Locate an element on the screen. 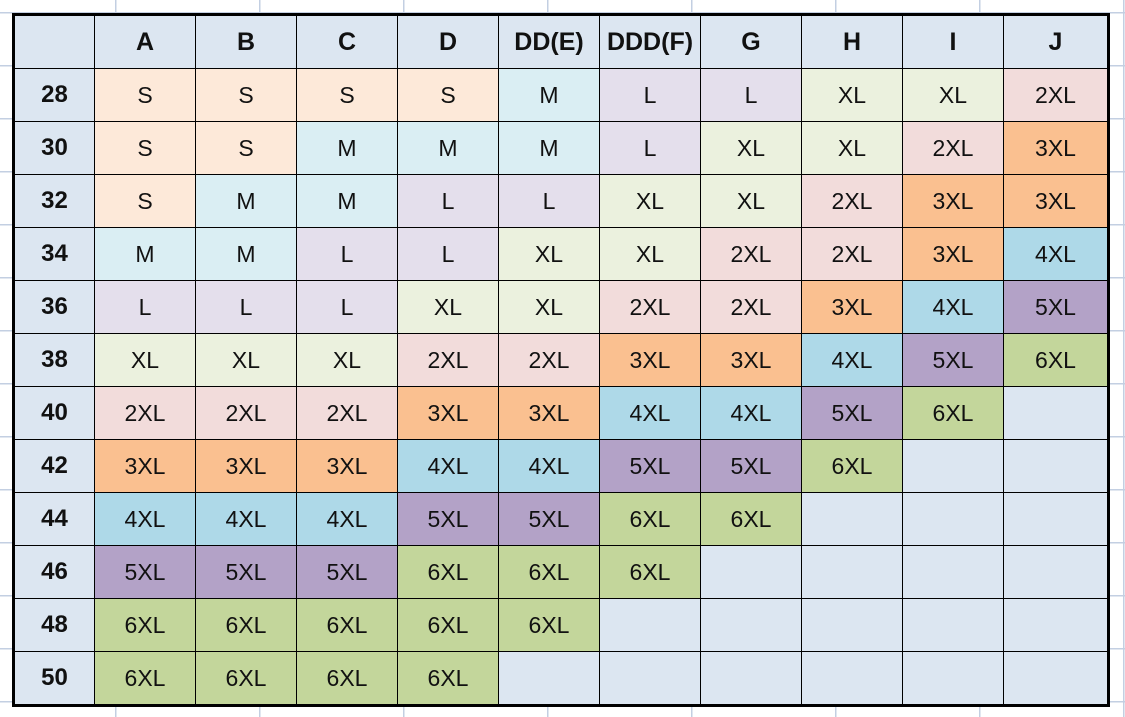  table-row-40: 40 2XL 2XL 2XL 3XL 3XL 4XL 4XL 5XL 6XL is located at coordinates (561, 413).